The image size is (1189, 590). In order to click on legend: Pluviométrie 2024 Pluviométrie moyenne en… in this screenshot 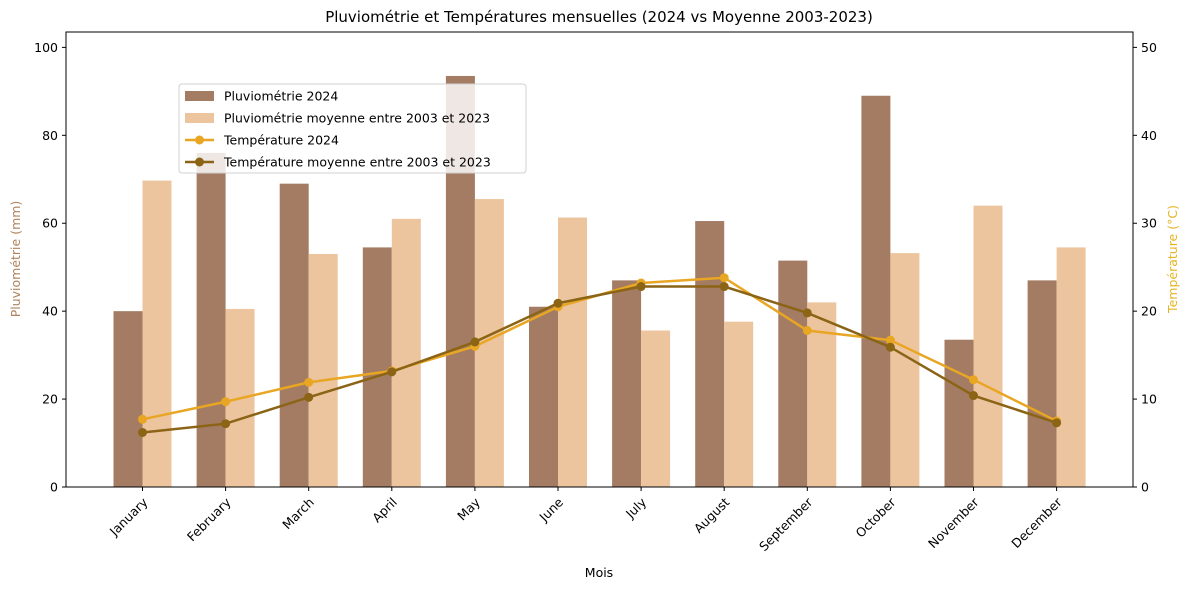, I will do `click(352, 128)`.